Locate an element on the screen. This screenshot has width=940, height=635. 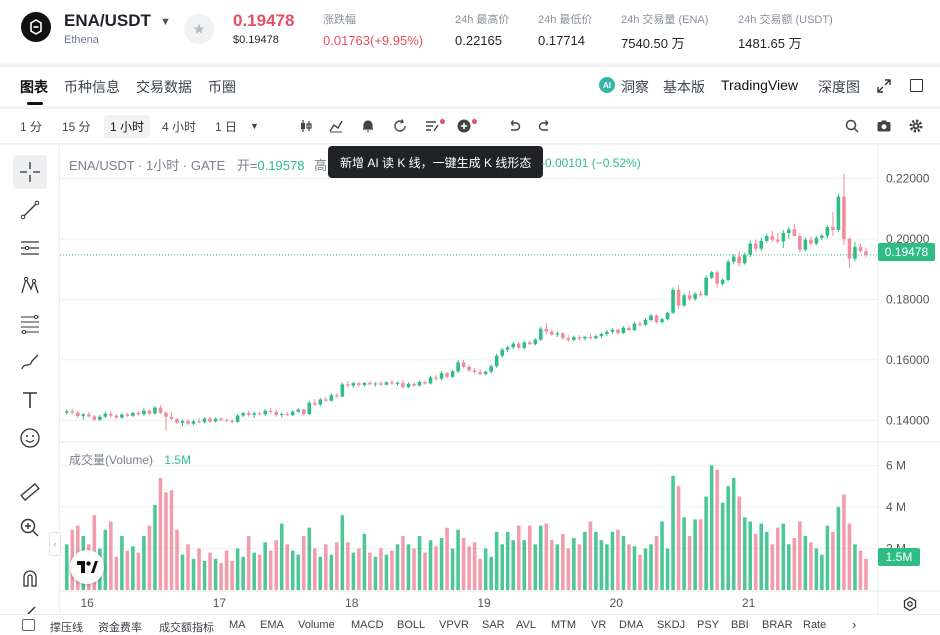
indicator-ema: EMA is located at coordinates (272, 625).